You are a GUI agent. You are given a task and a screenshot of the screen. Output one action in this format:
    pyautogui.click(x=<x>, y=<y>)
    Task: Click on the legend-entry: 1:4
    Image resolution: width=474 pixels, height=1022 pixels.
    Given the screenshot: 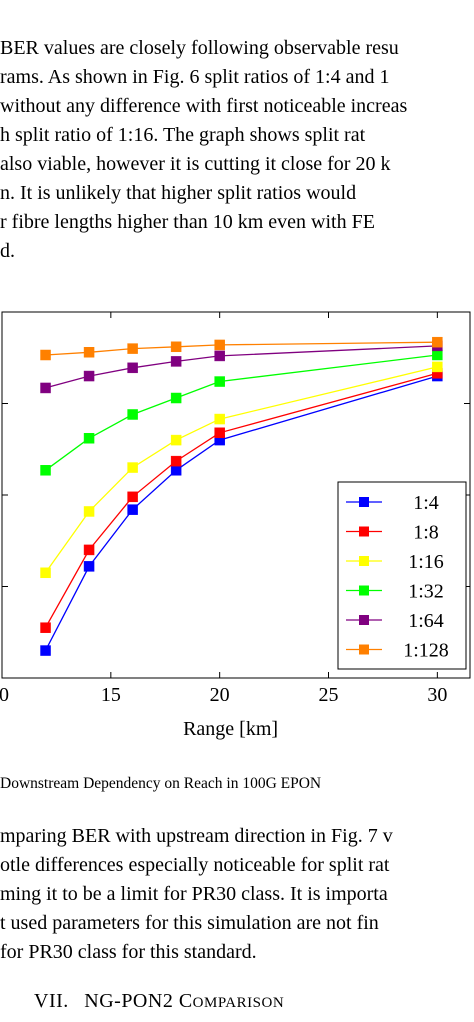 What is the action you would take?
    pyautogui.click(x=392, y=503)
    